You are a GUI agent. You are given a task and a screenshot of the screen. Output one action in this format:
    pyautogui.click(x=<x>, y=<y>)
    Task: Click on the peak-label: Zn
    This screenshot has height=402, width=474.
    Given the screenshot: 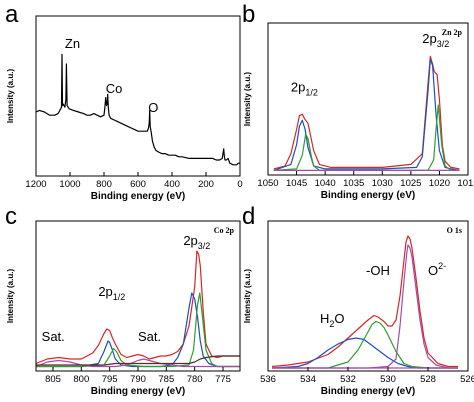 What is the action you would take?
    pyautogui.click(x=72, y=43)
    